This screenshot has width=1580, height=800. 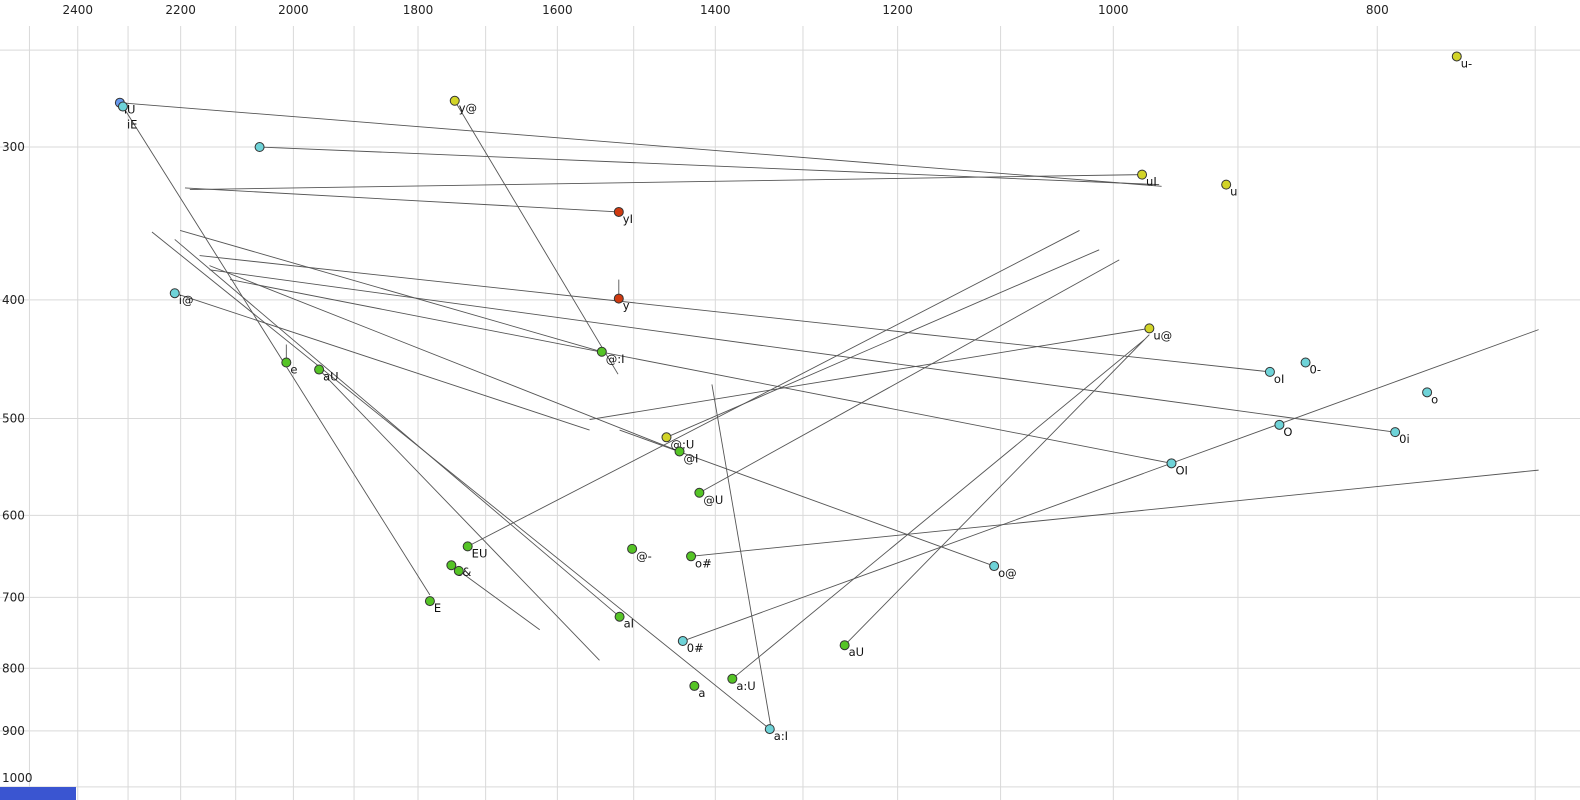 I want to click on vowel-point-label: i@, so click(x=186, y=300).